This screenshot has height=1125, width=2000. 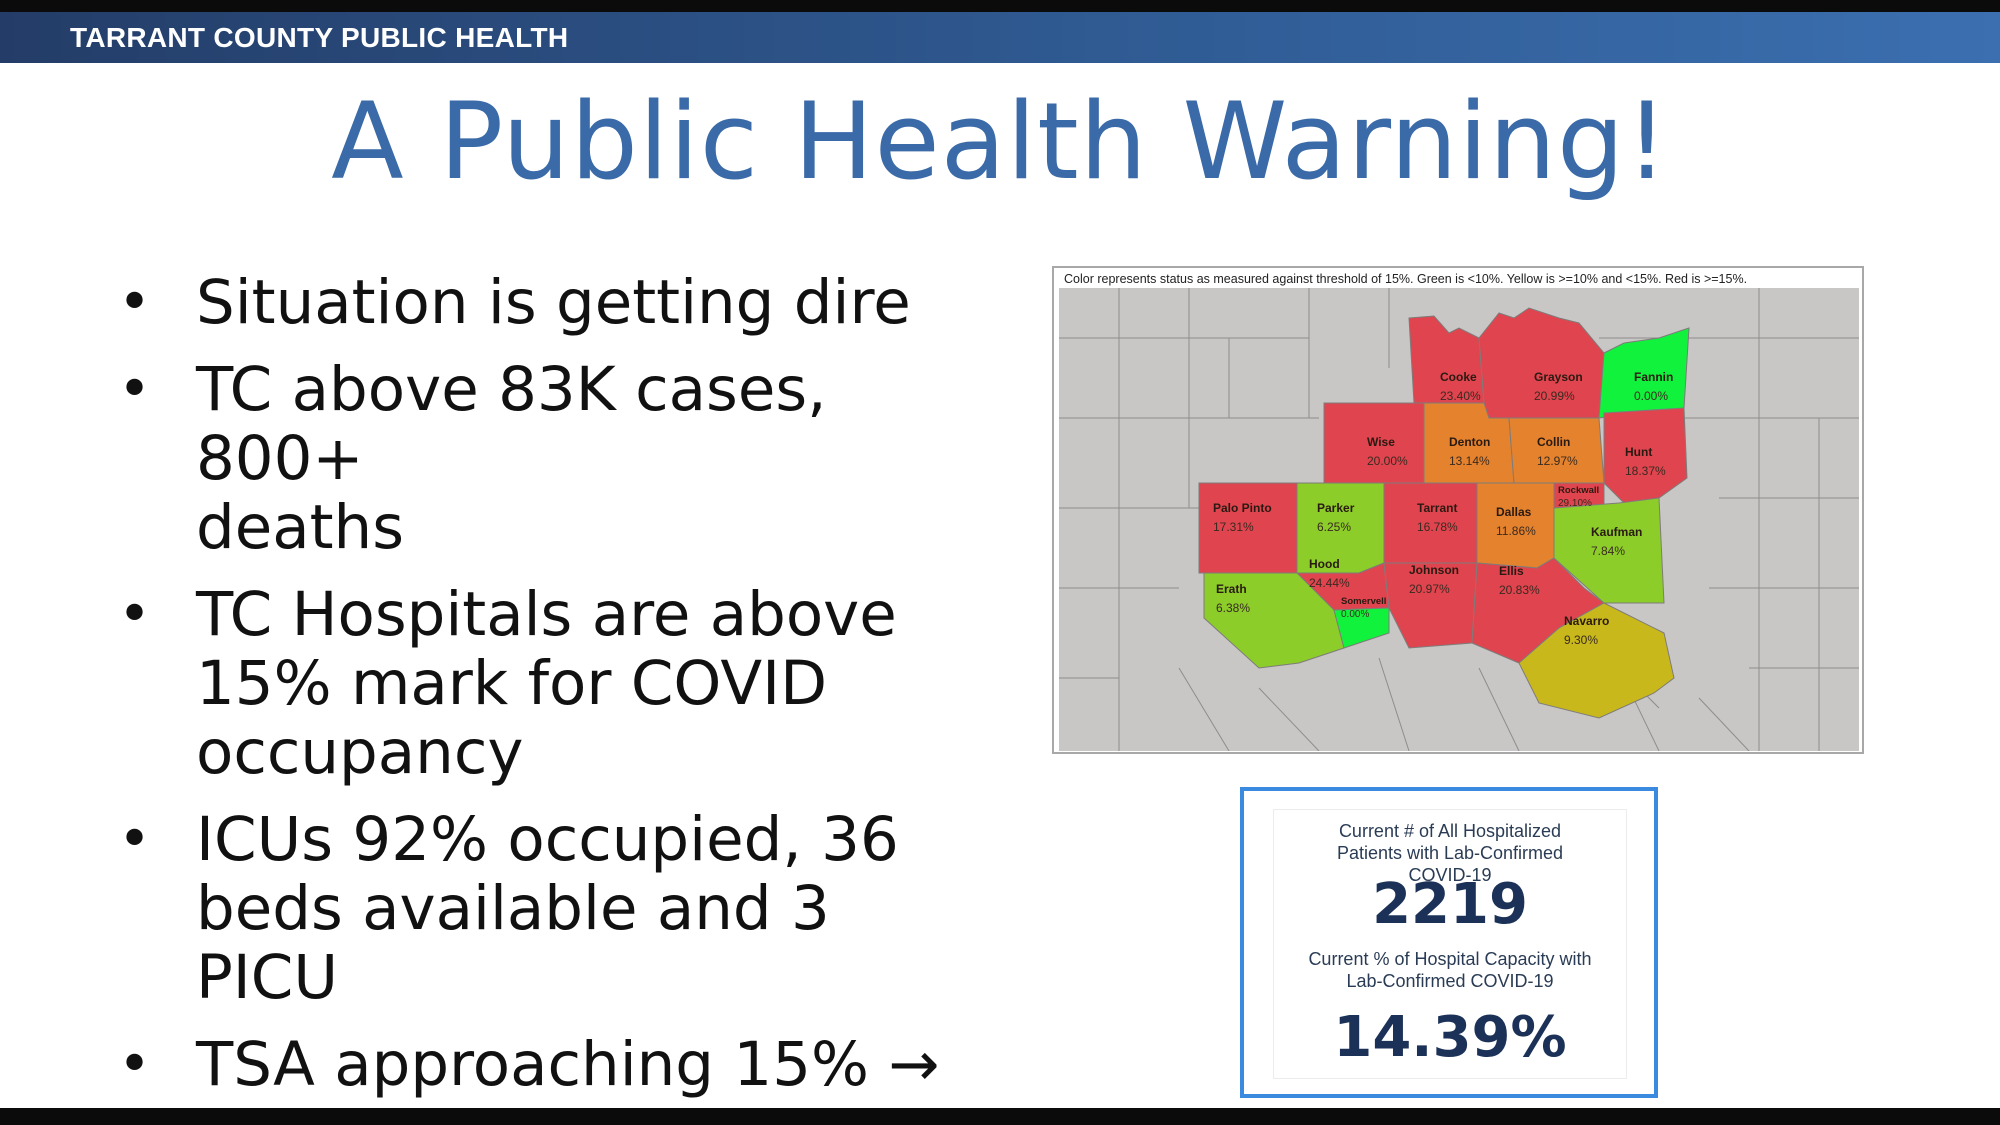 What do you see at coordinates (568, 1064) in the screenshot?
I see `bullet-text: TSA approaching 15% →` at bounding box center [568, 1064].